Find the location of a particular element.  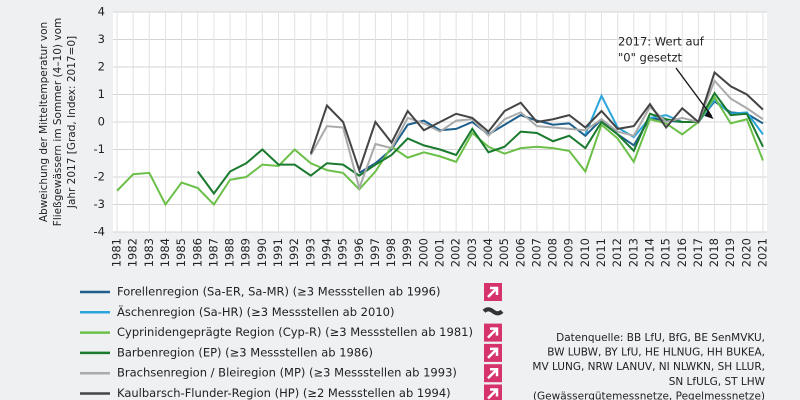

x-tick-label: 1982 is located at coordinates (133, 252).